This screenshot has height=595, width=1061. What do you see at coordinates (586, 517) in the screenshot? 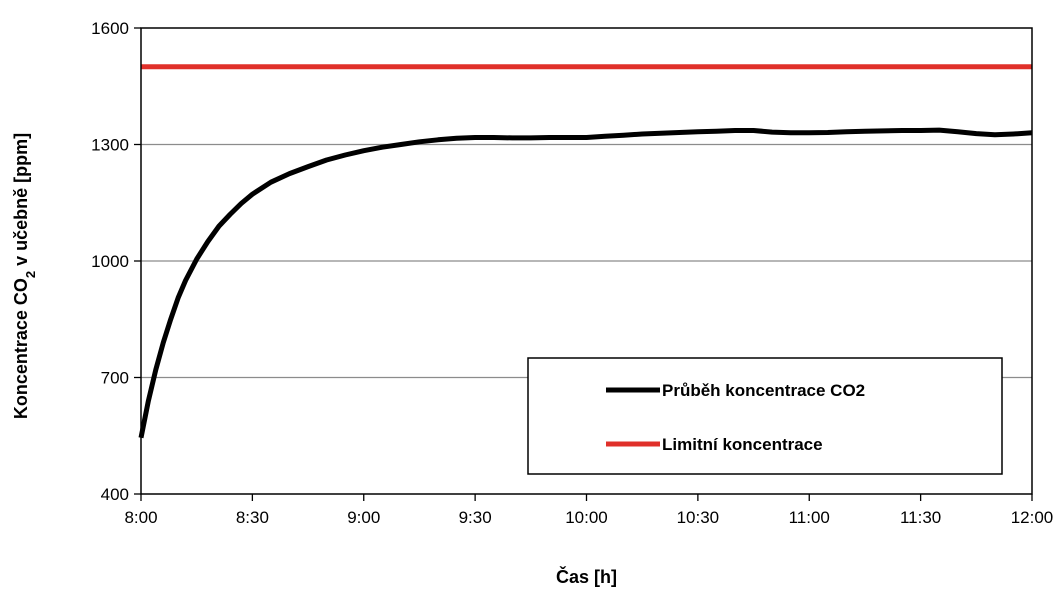
I see `x-tick-label: 10:00` at bounding box center [586, 517].